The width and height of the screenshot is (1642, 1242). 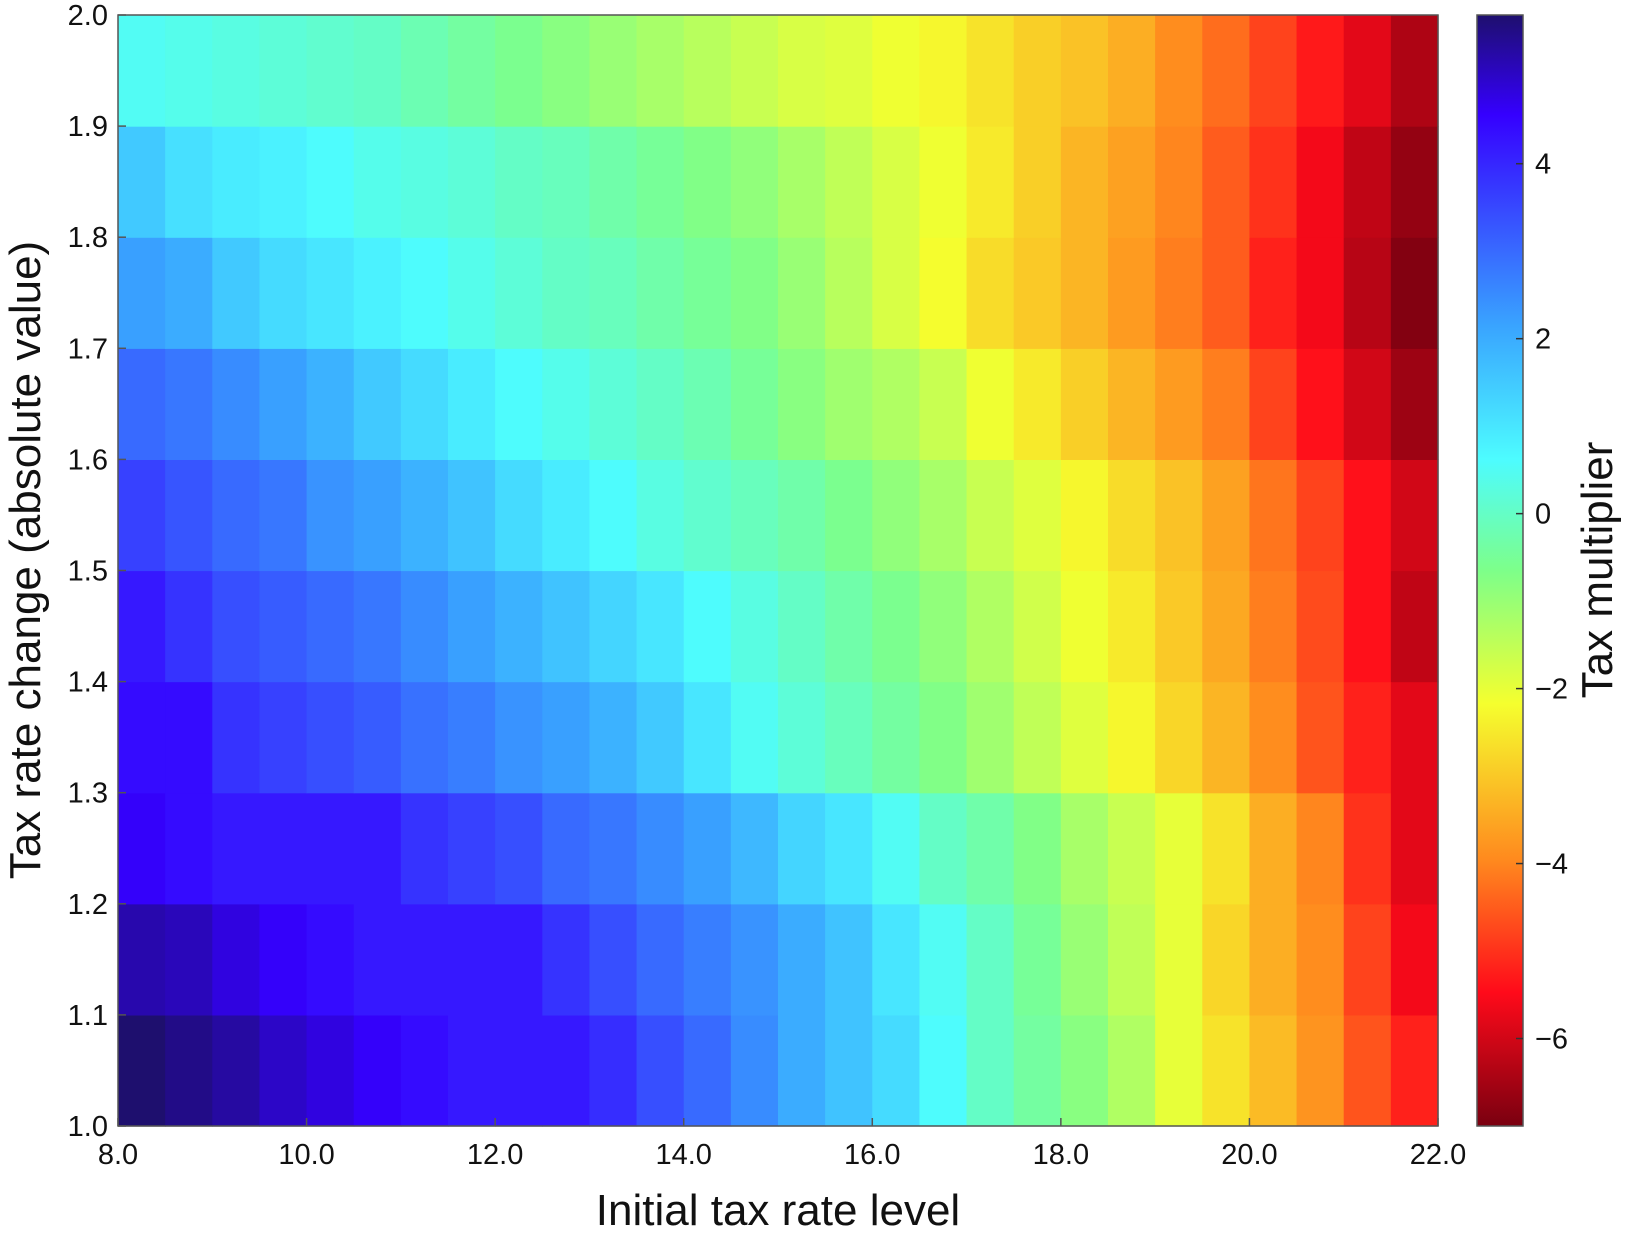 What do you see at coordinates (1249, 1155) in the screenshot?
I see `x-tick-label: 20.0` at bounding box center [1249, 1155].